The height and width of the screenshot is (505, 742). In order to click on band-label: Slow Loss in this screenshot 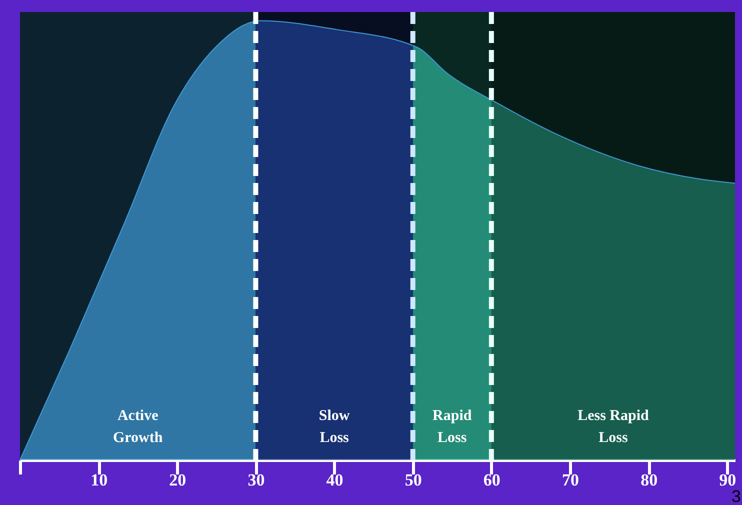, I will do `click(334, 427)`.